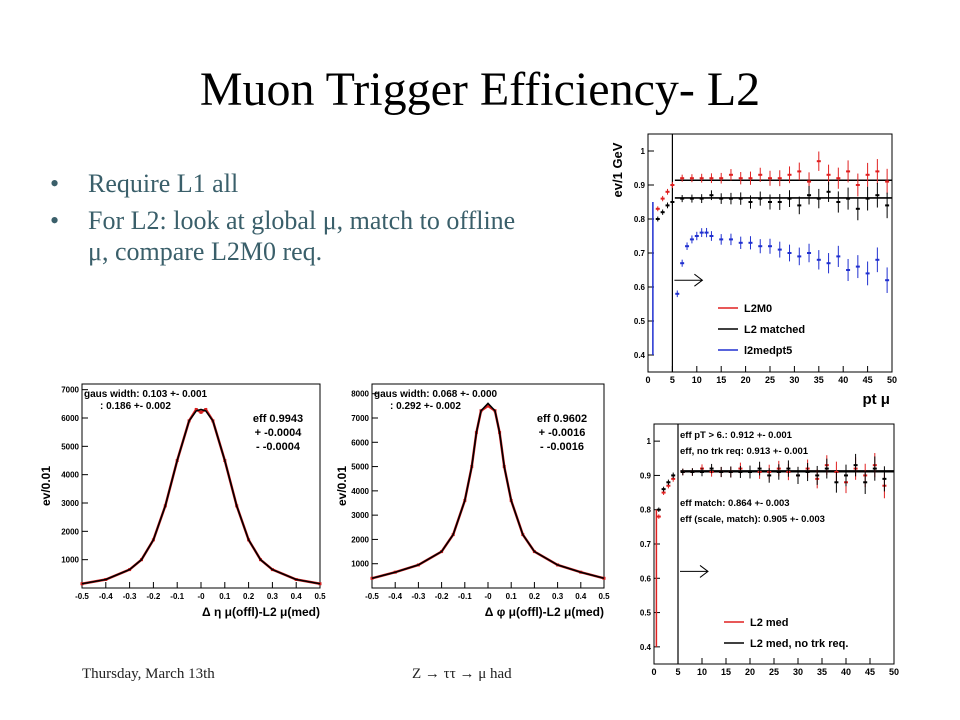  I want to click on x-tick-label: 0, so click(653, 672).